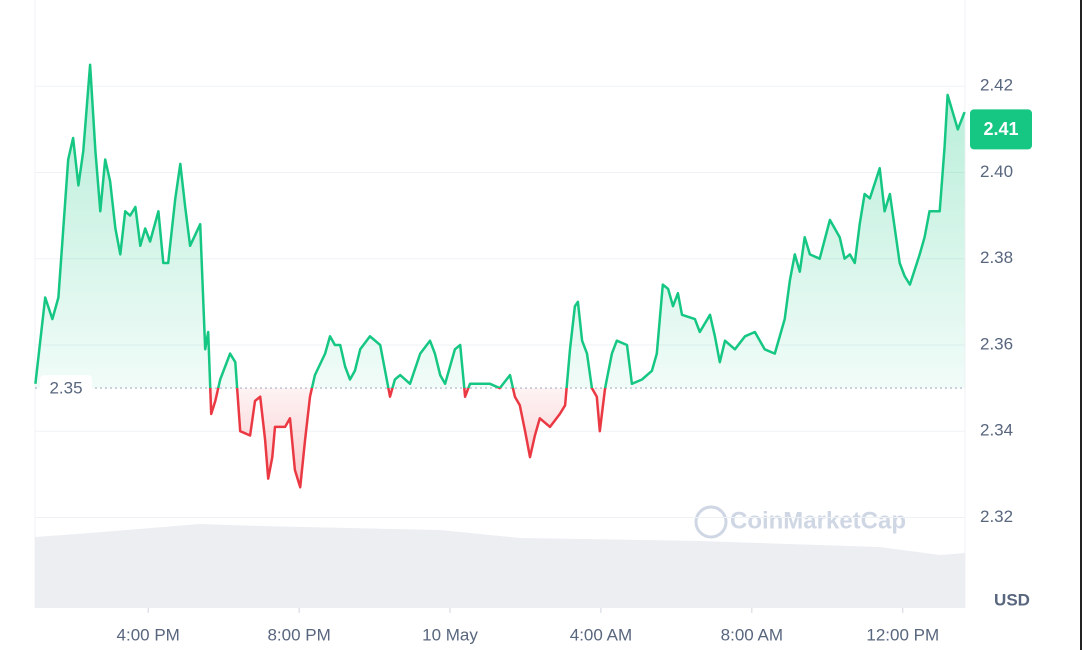 The width and height of the screenshot is (1086, 650). What do you see at coordinates (450, 634) in the screenshot?
I see `x-tick-label: 10 May` at bounding box center [450, 634].